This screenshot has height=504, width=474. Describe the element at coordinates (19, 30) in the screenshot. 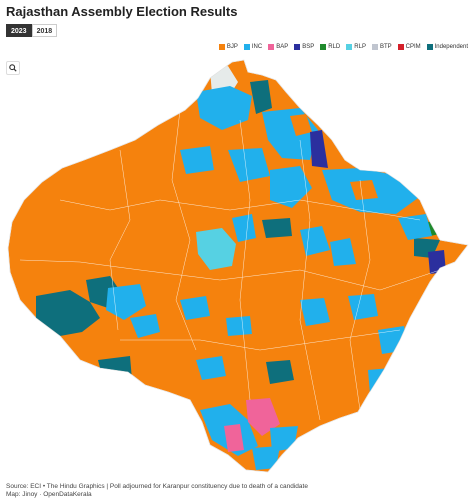

I see `tab-2023: 2023` at that location.